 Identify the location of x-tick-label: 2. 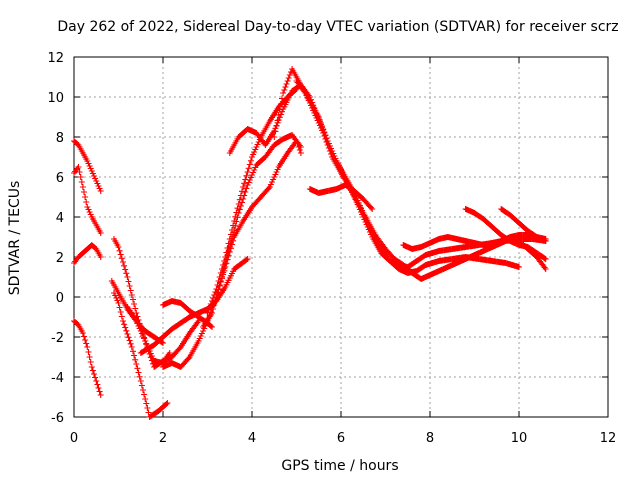
(163, 438).